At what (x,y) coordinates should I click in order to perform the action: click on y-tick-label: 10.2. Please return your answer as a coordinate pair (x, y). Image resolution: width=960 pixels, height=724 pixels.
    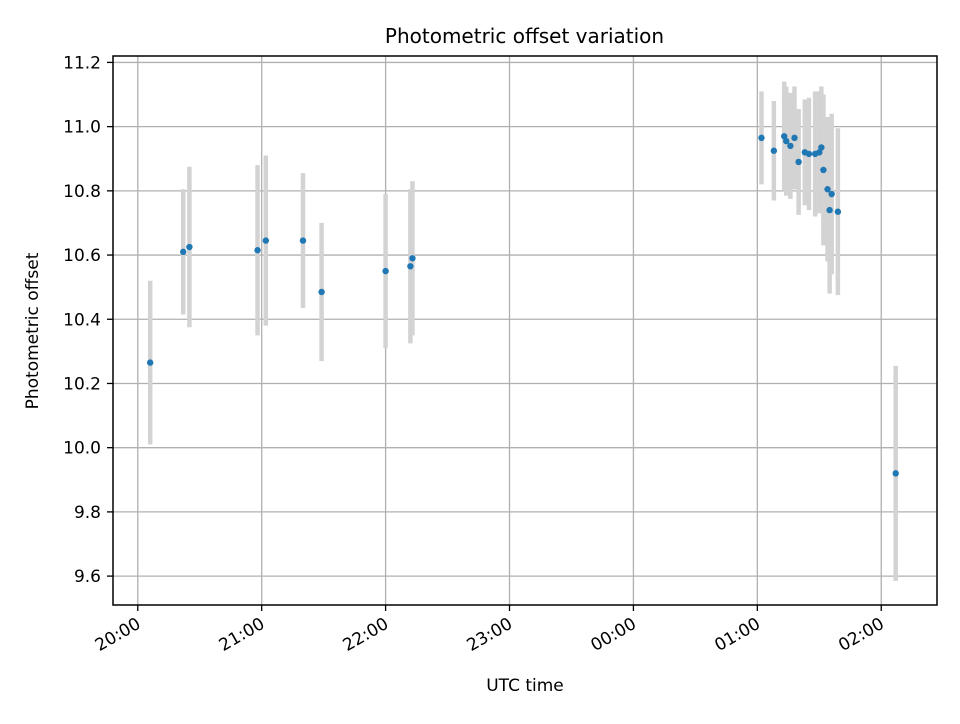
    Looking at the image, I should click on (82, 384).